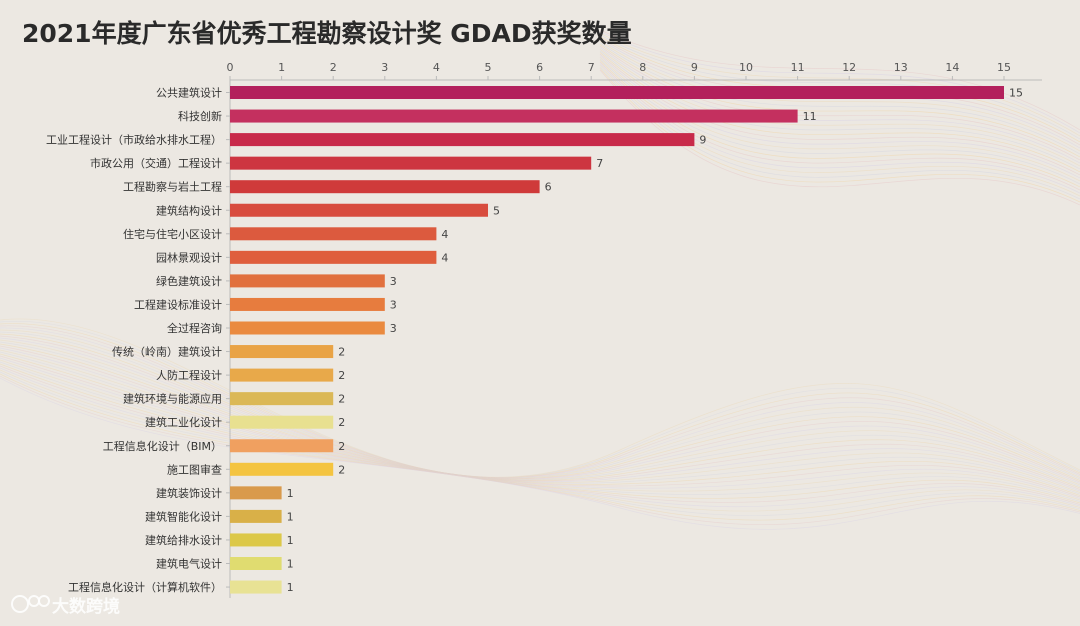  What do you see at coordinates (444, 234) in the screenshot?
I see `value-label: 4` at bounding box center [444, 234].